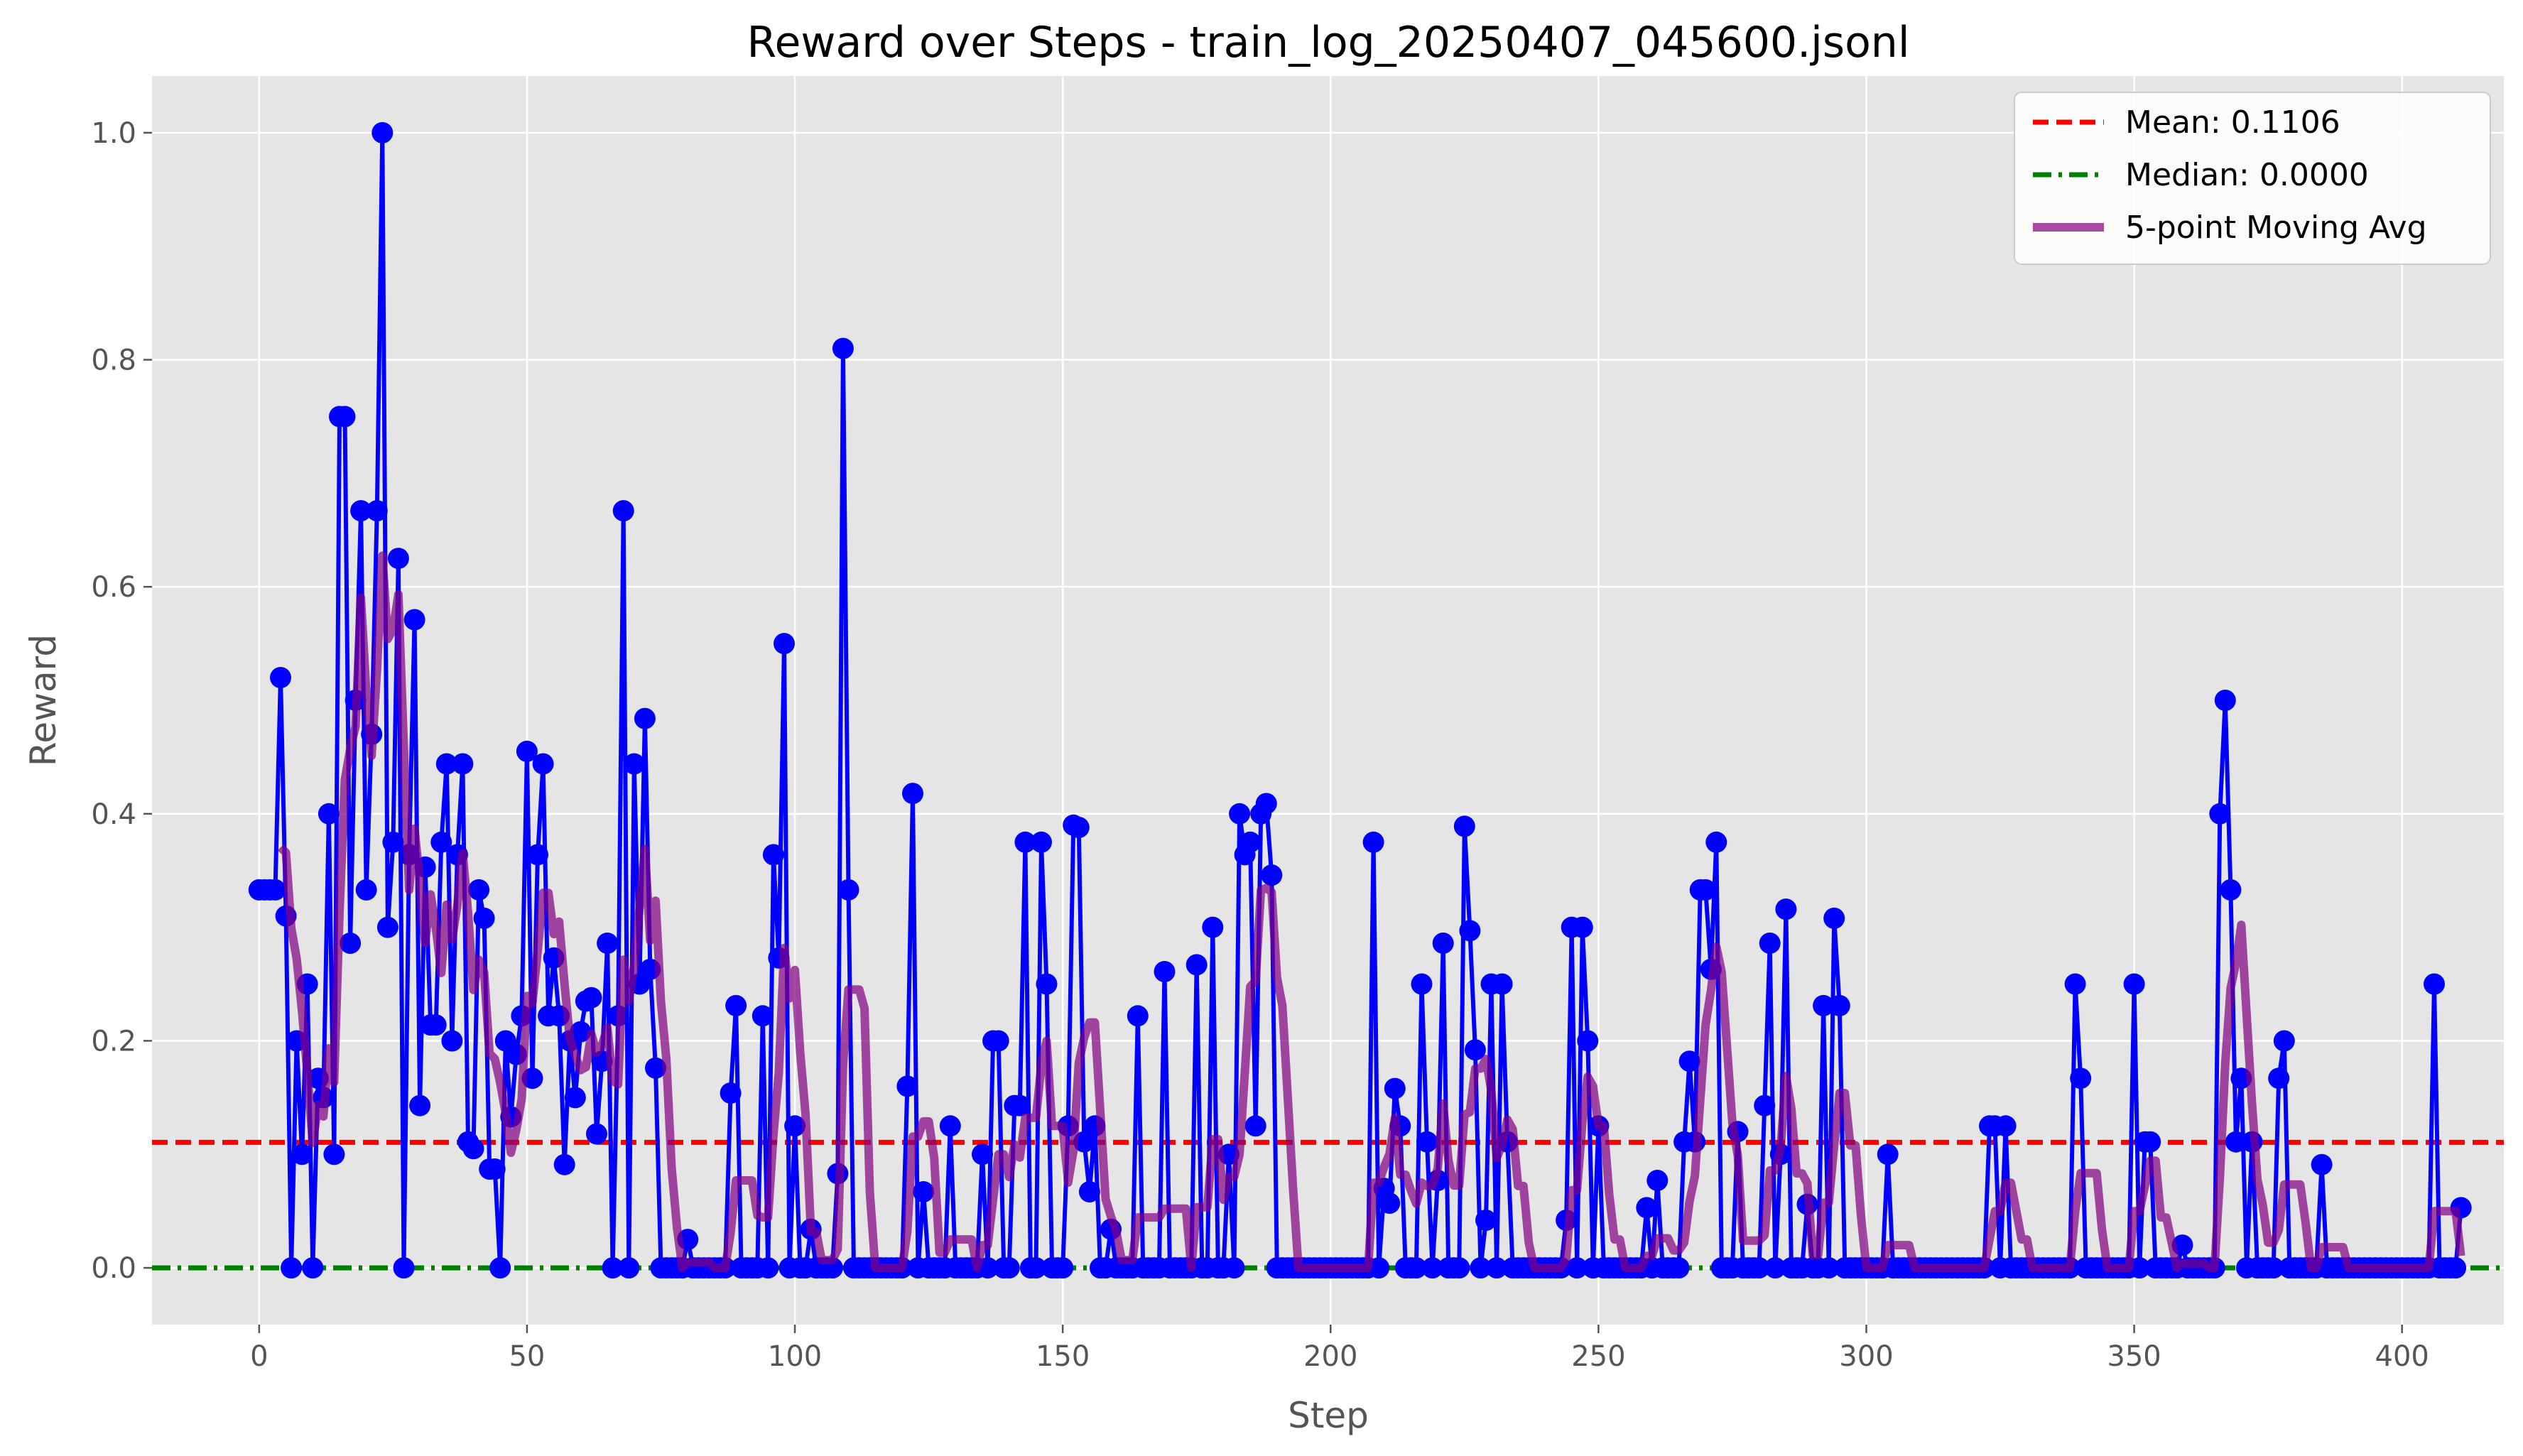  Describe the element at coordinates (113, 360) in the screenshot. I see `y-tick-label: 0.8` at that location.